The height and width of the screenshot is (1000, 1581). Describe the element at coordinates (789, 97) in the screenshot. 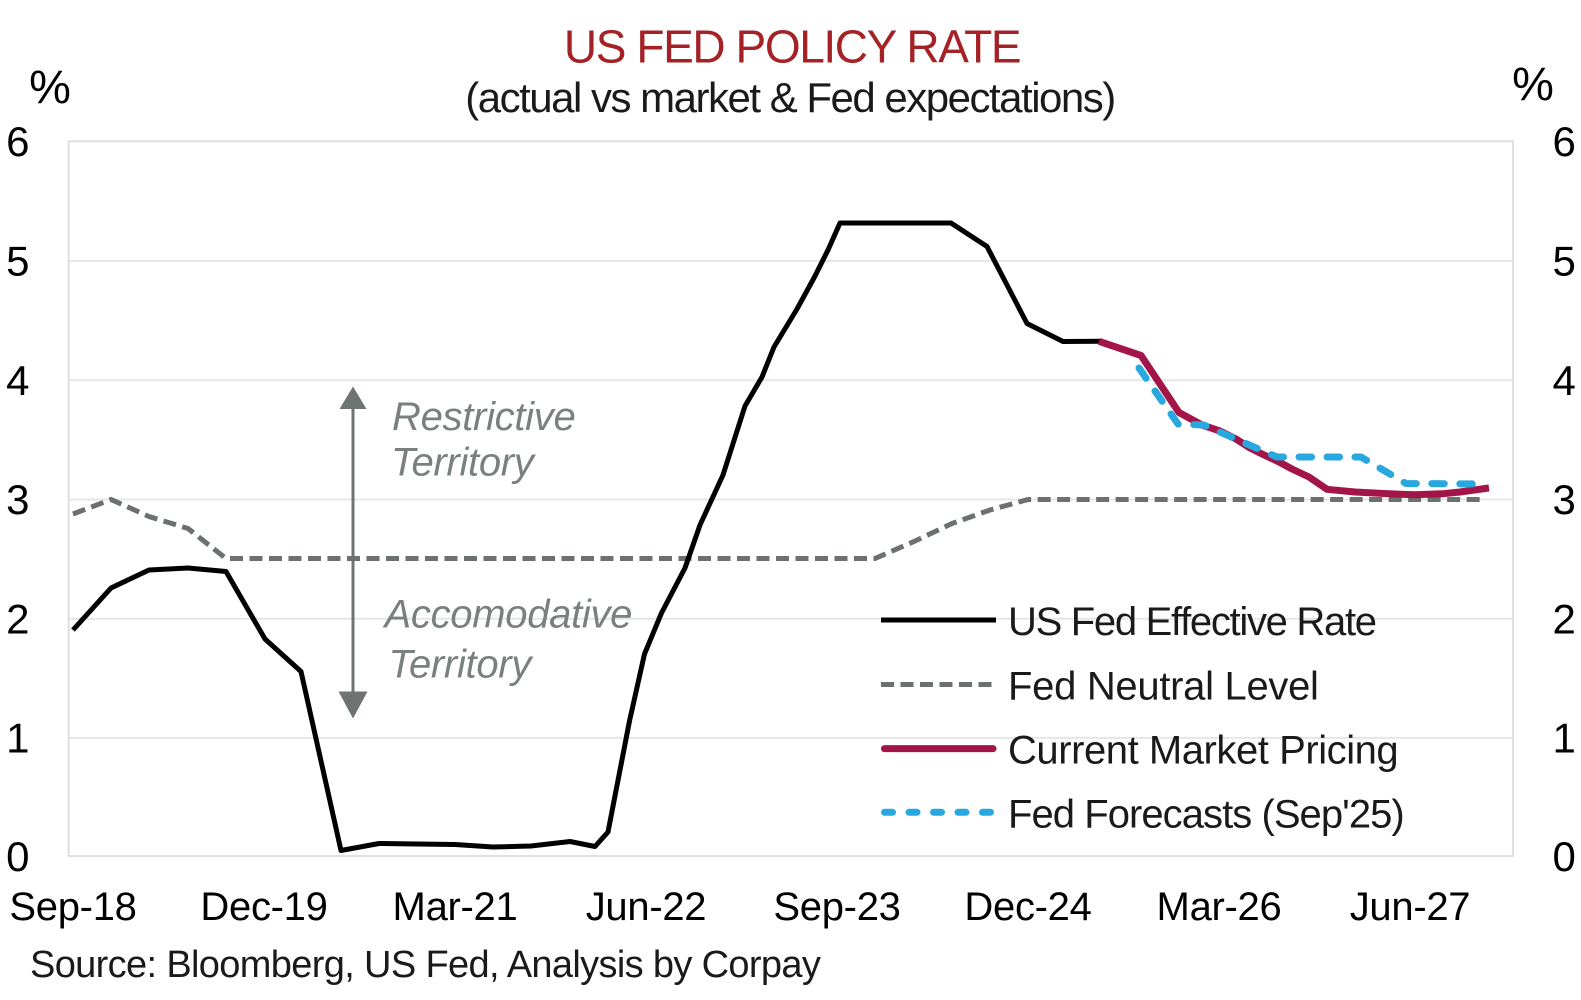

I see `svg-text:(actual vs market & Fed expect: (actual vs market & Fed expectations)` at that location.